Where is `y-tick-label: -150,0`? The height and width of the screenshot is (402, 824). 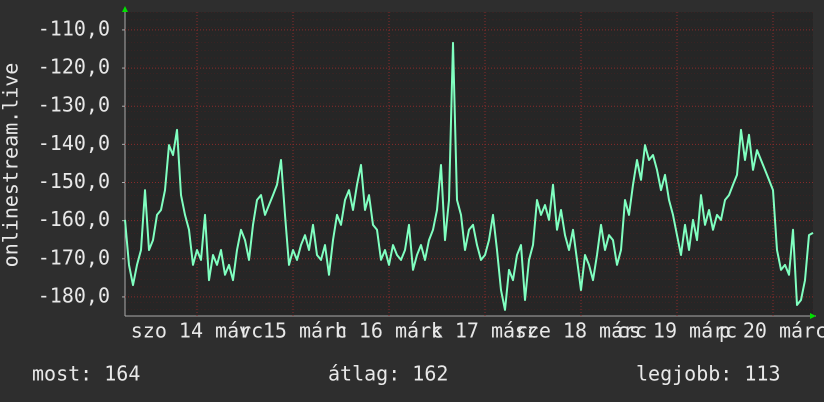 y-tick-label: -150,0 is located at coordinates (74, 181).